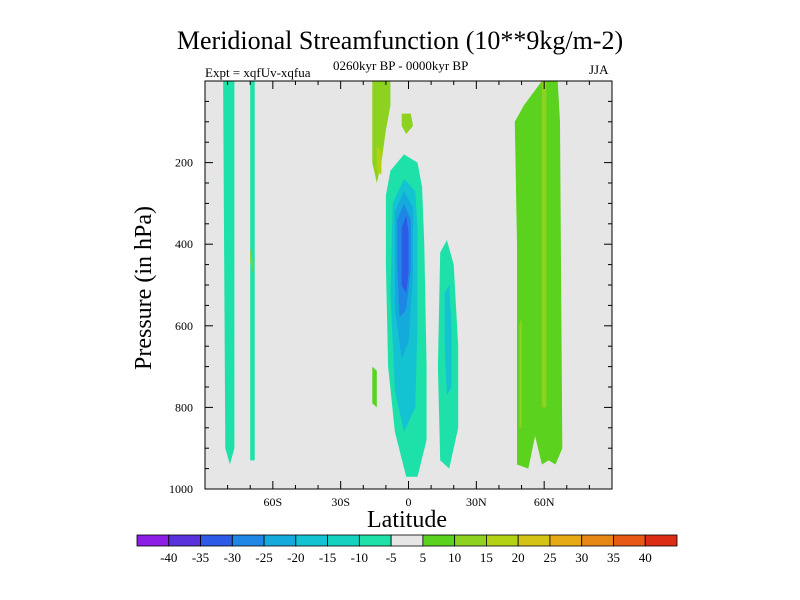 Image resolution: width=800 pixels, height=600 pixels. What do you see at coordinates (272, 502) in the screenshot?
I see `x-tick-label: 60S` at bounding box center [272, 502].